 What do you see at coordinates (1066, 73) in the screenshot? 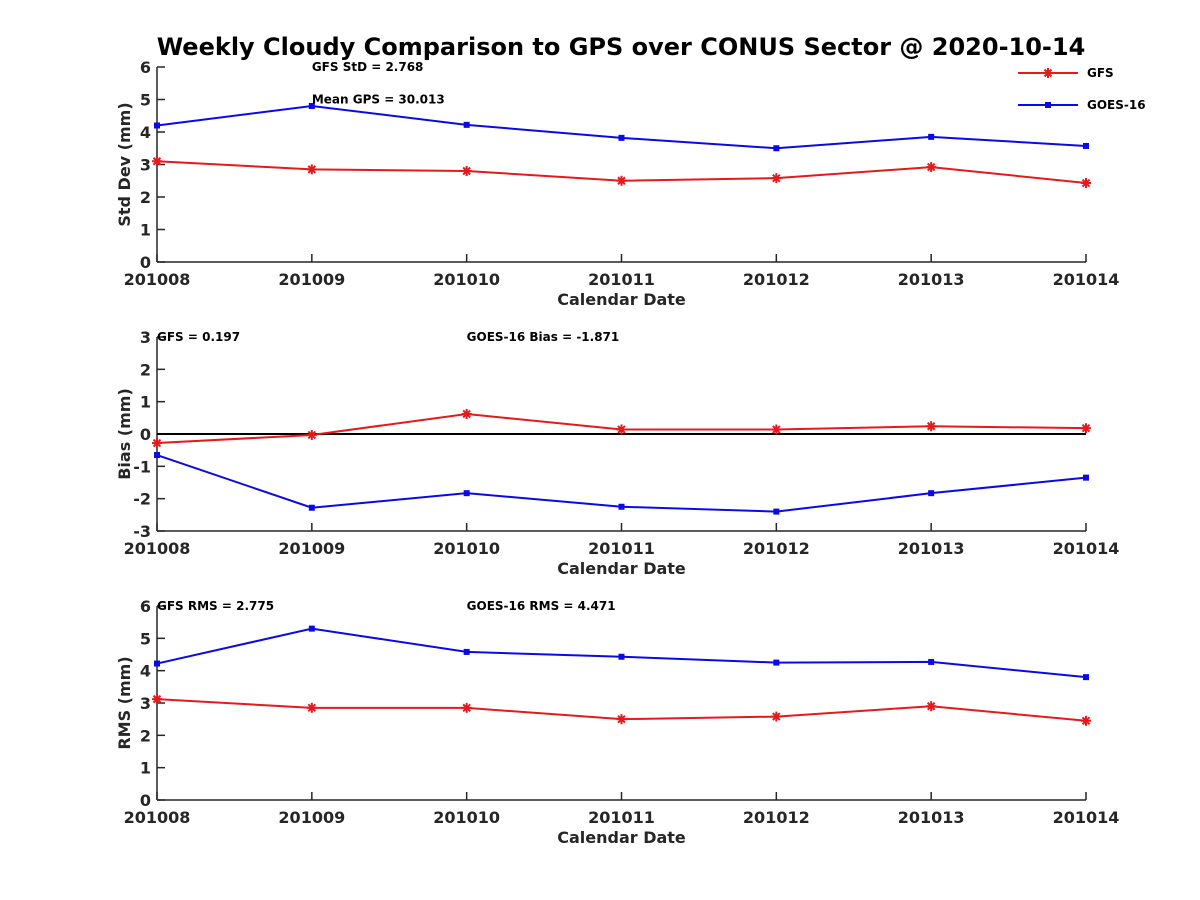
I see `legend-entry-gfs: GFS` at bounding box center [1066, 73].